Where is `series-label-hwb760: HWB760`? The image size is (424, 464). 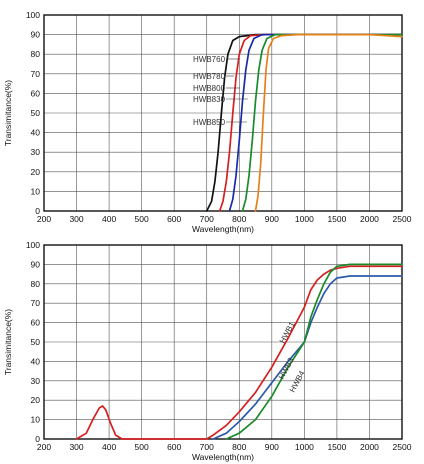
series-label-hwb760: HWB760 is located at coordinates (209, 59).